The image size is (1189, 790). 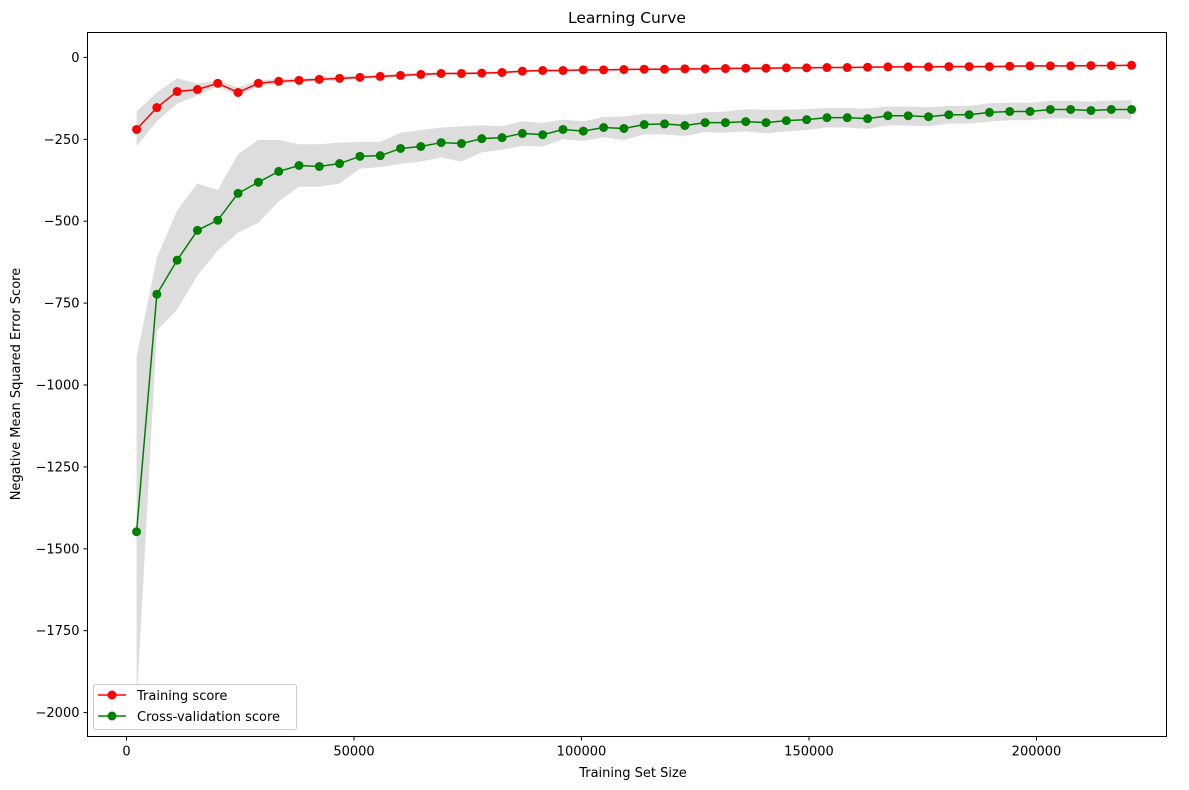 I want to click on y-axis-ticks: 0 −250 −500 −750 −1000 −1250 −1500 −1750 −2000, so click(x=62, y=386).